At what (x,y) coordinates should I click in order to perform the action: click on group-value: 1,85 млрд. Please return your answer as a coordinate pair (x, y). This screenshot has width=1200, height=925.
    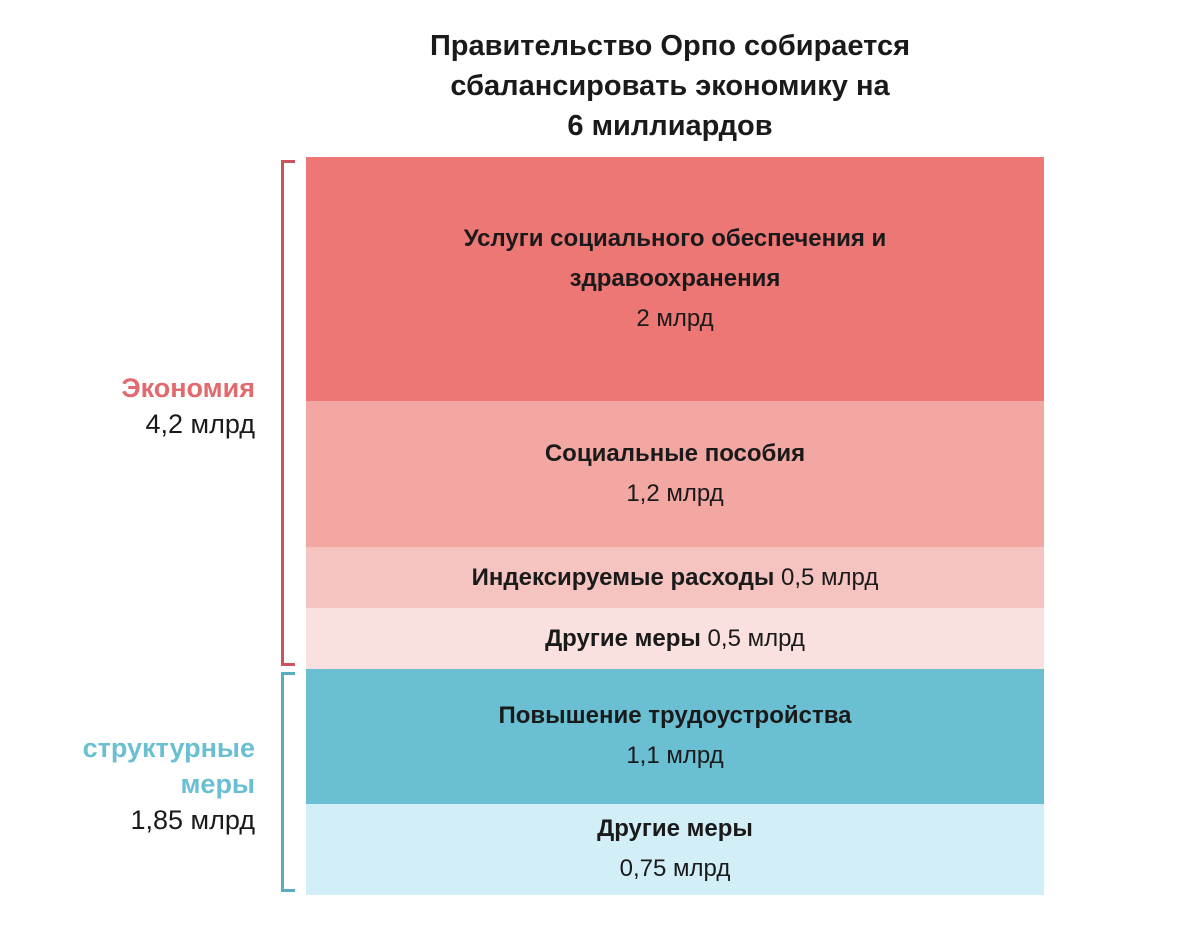
    Looking at the image, I should click on (192, 820).